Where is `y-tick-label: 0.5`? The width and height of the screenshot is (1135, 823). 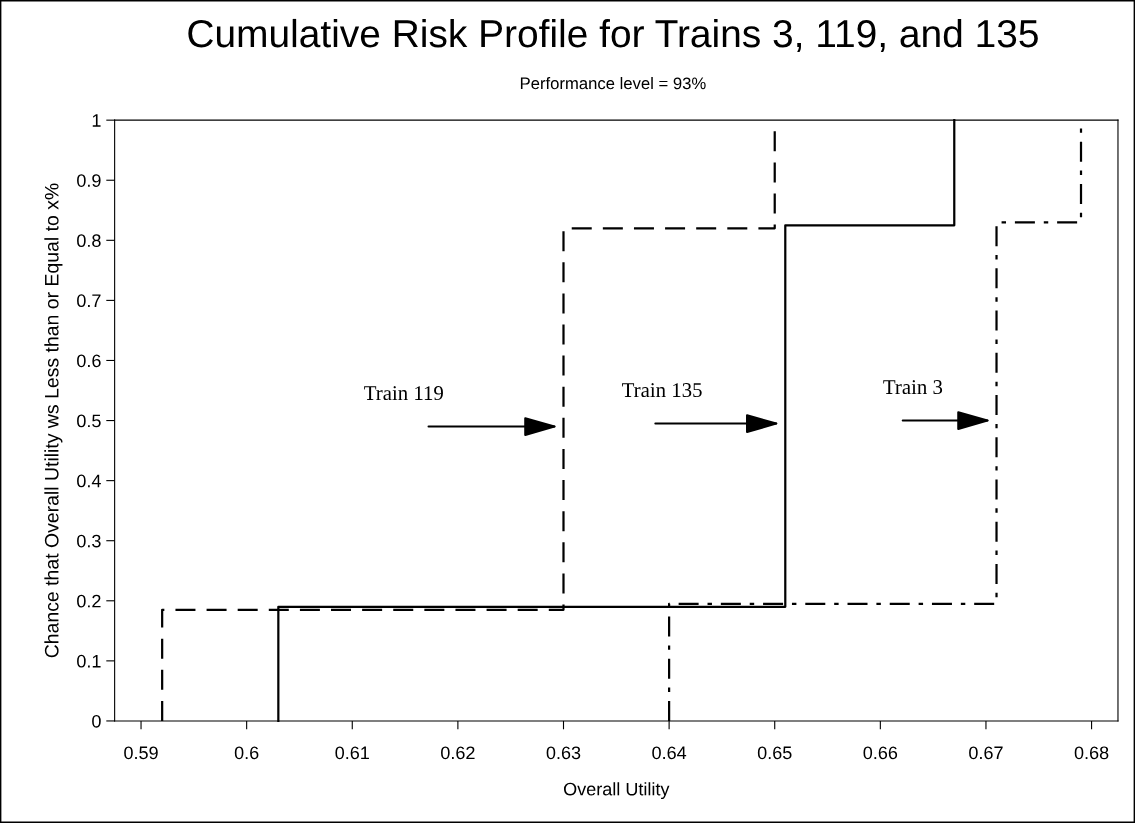 y-tick-label: 0.5 is located at coordinates (89, 421).